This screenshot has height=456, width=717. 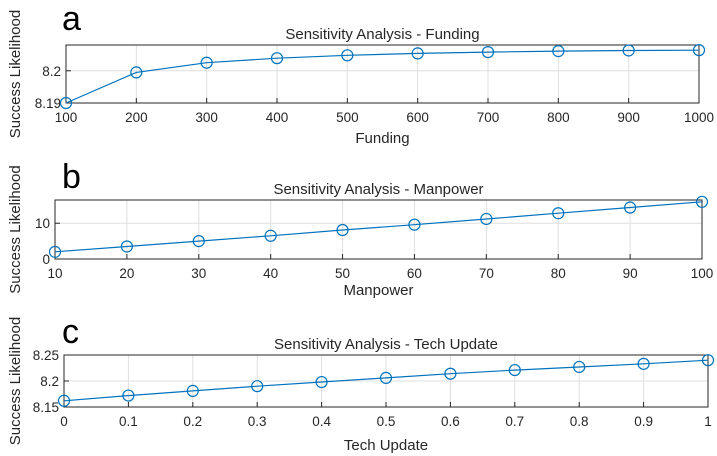 What do you see at coordinates (126, 273) in the screenshot?
I see `x-tick-label: 20` at bounding box center [126, 273].